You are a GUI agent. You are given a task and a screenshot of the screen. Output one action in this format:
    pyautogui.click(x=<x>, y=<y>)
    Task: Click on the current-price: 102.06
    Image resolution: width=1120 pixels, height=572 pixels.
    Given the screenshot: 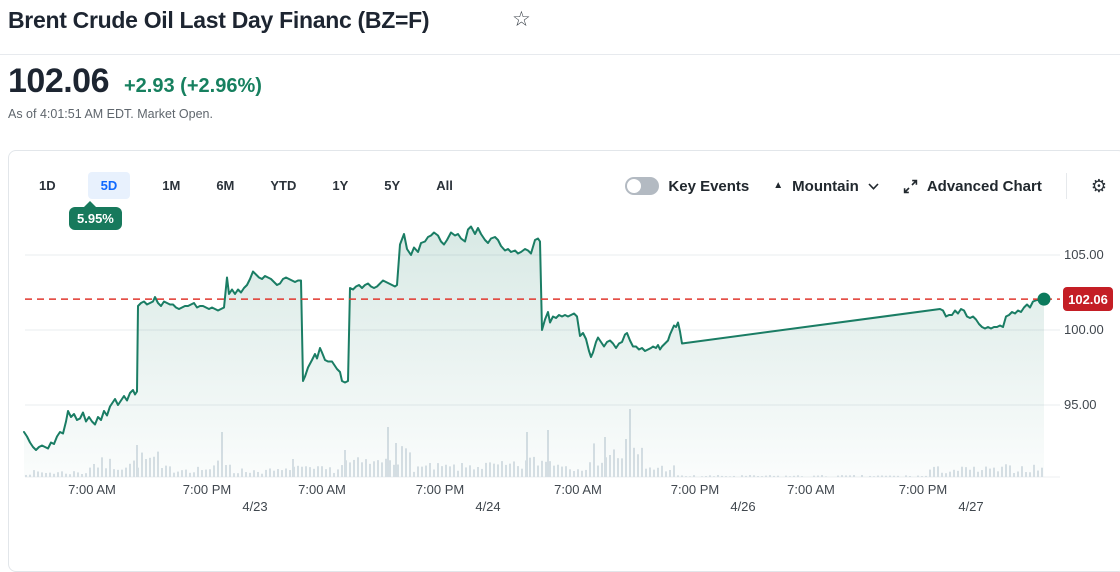 What is the action you would take?
    pyautogui.click(x=59, y=81)
    